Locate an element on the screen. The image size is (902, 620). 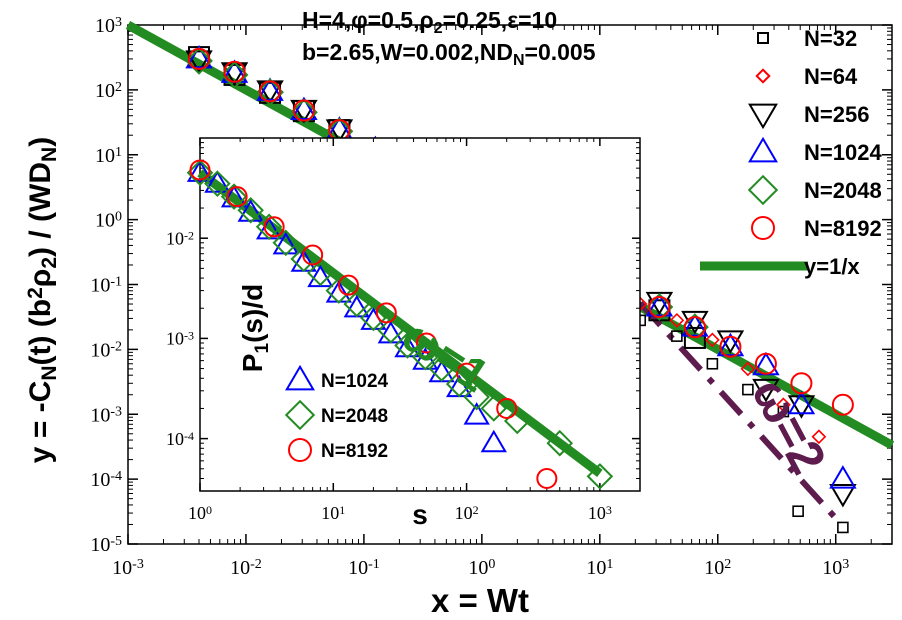
legend-label: y=1/x is located at coordinates (832, 266).